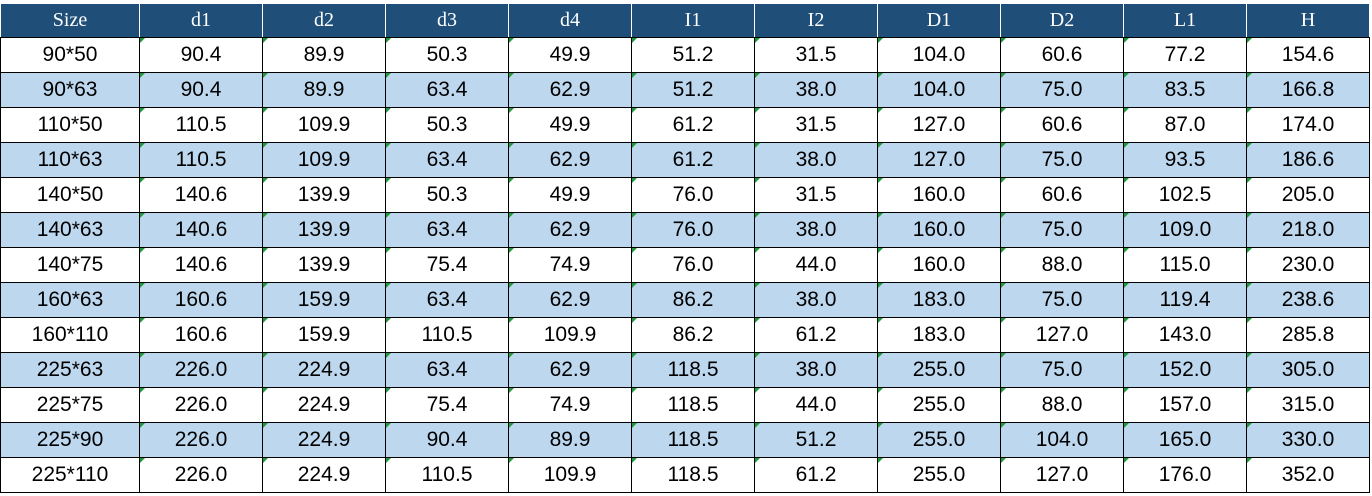 The width and height of the screenshot is (1372, 496). Describe the element at coordinates (1185, 195) in the screenshot. I see `value-cell: 102.5` at that location.